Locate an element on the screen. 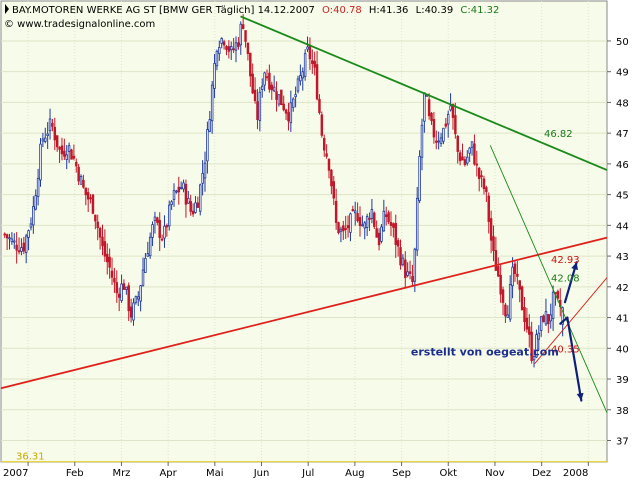 This screenshot has height=480, width=640. y-tick-label: 50 is located at coordinates (622, 42).